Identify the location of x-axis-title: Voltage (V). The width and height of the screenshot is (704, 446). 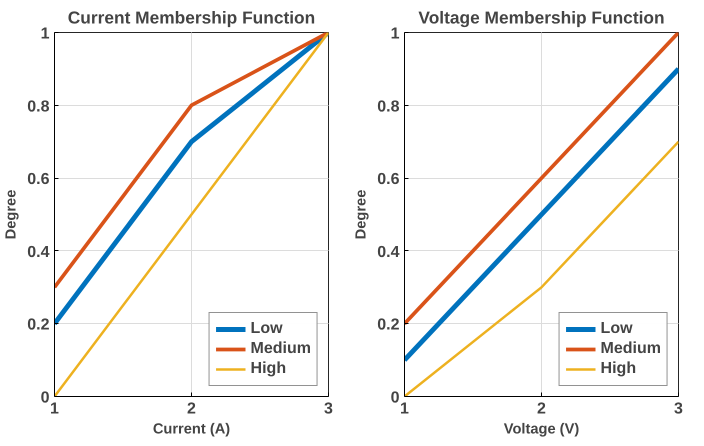
(542, 430).